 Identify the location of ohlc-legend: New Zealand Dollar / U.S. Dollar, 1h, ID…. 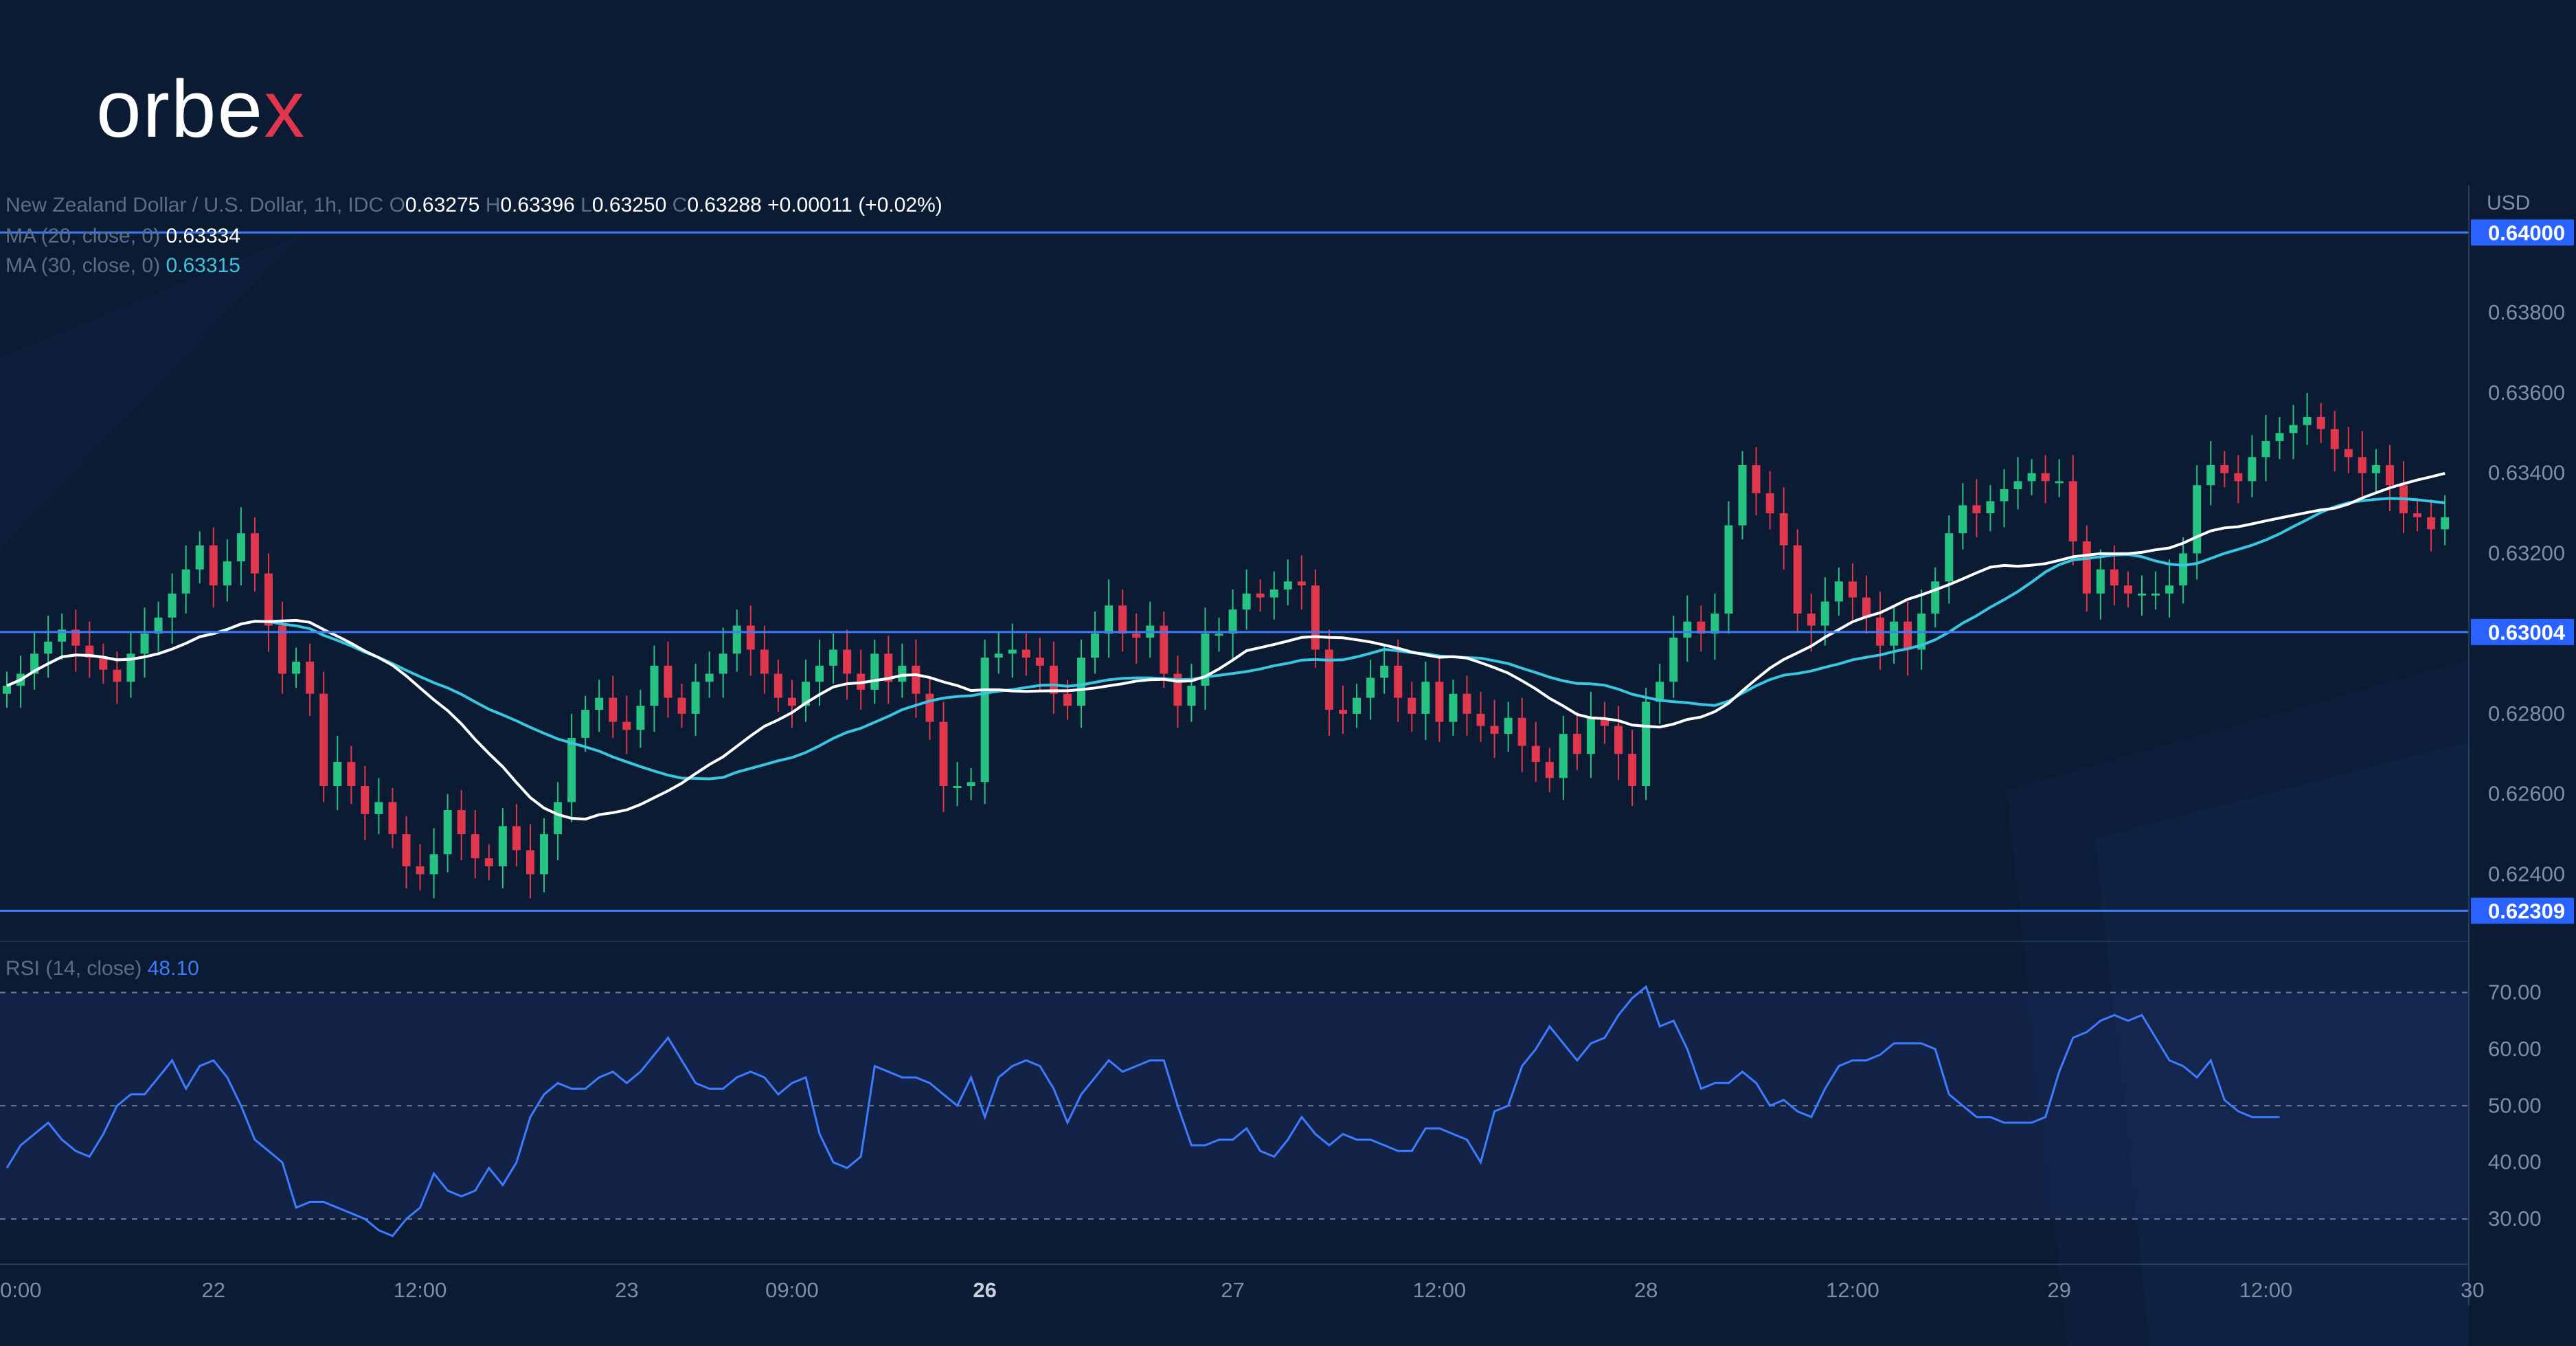
(473, 206).